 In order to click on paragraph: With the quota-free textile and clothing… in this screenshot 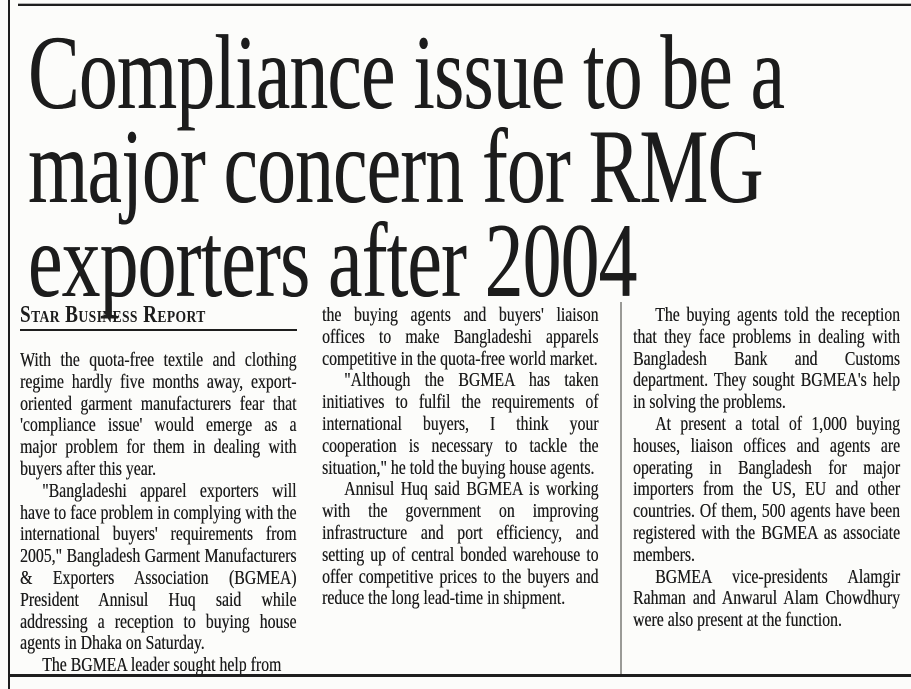, I will do `click(158, 415)`.